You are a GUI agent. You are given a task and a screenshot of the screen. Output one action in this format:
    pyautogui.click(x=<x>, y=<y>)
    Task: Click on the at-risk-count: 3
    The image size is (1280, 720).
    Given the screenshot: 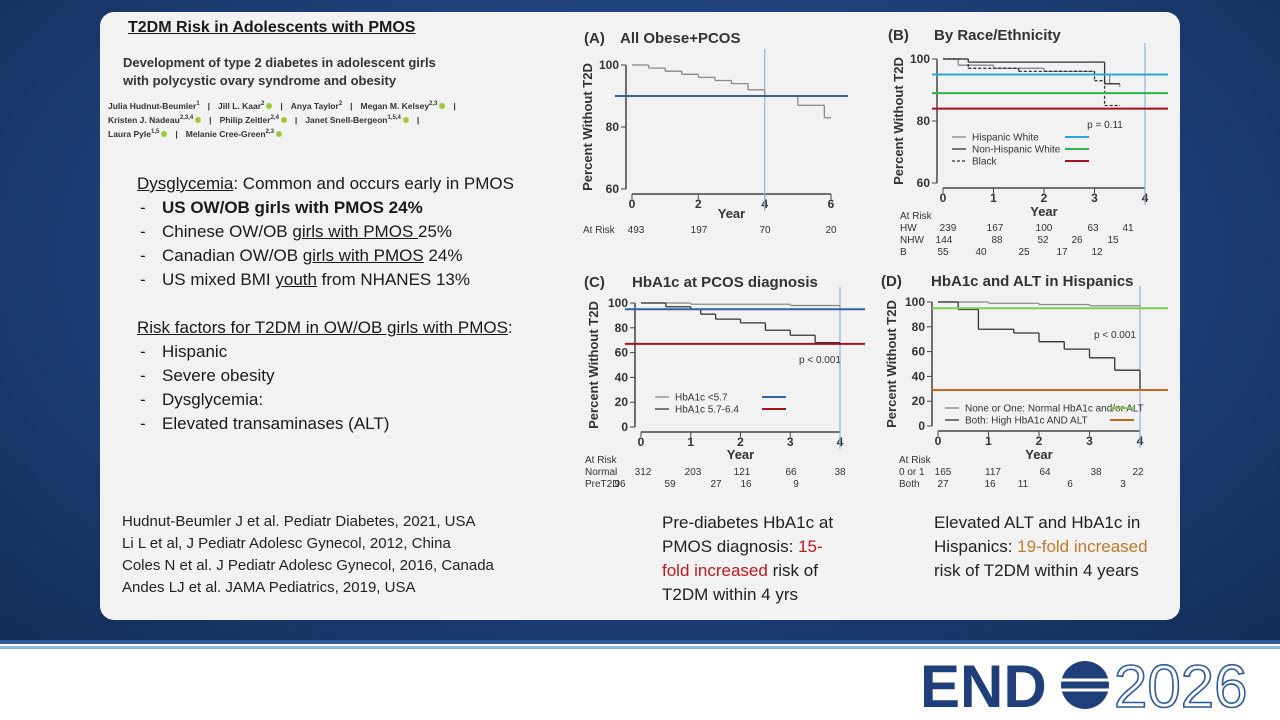 What is the action you would take?
    pyautogui.click(x=1123, y=484)
    